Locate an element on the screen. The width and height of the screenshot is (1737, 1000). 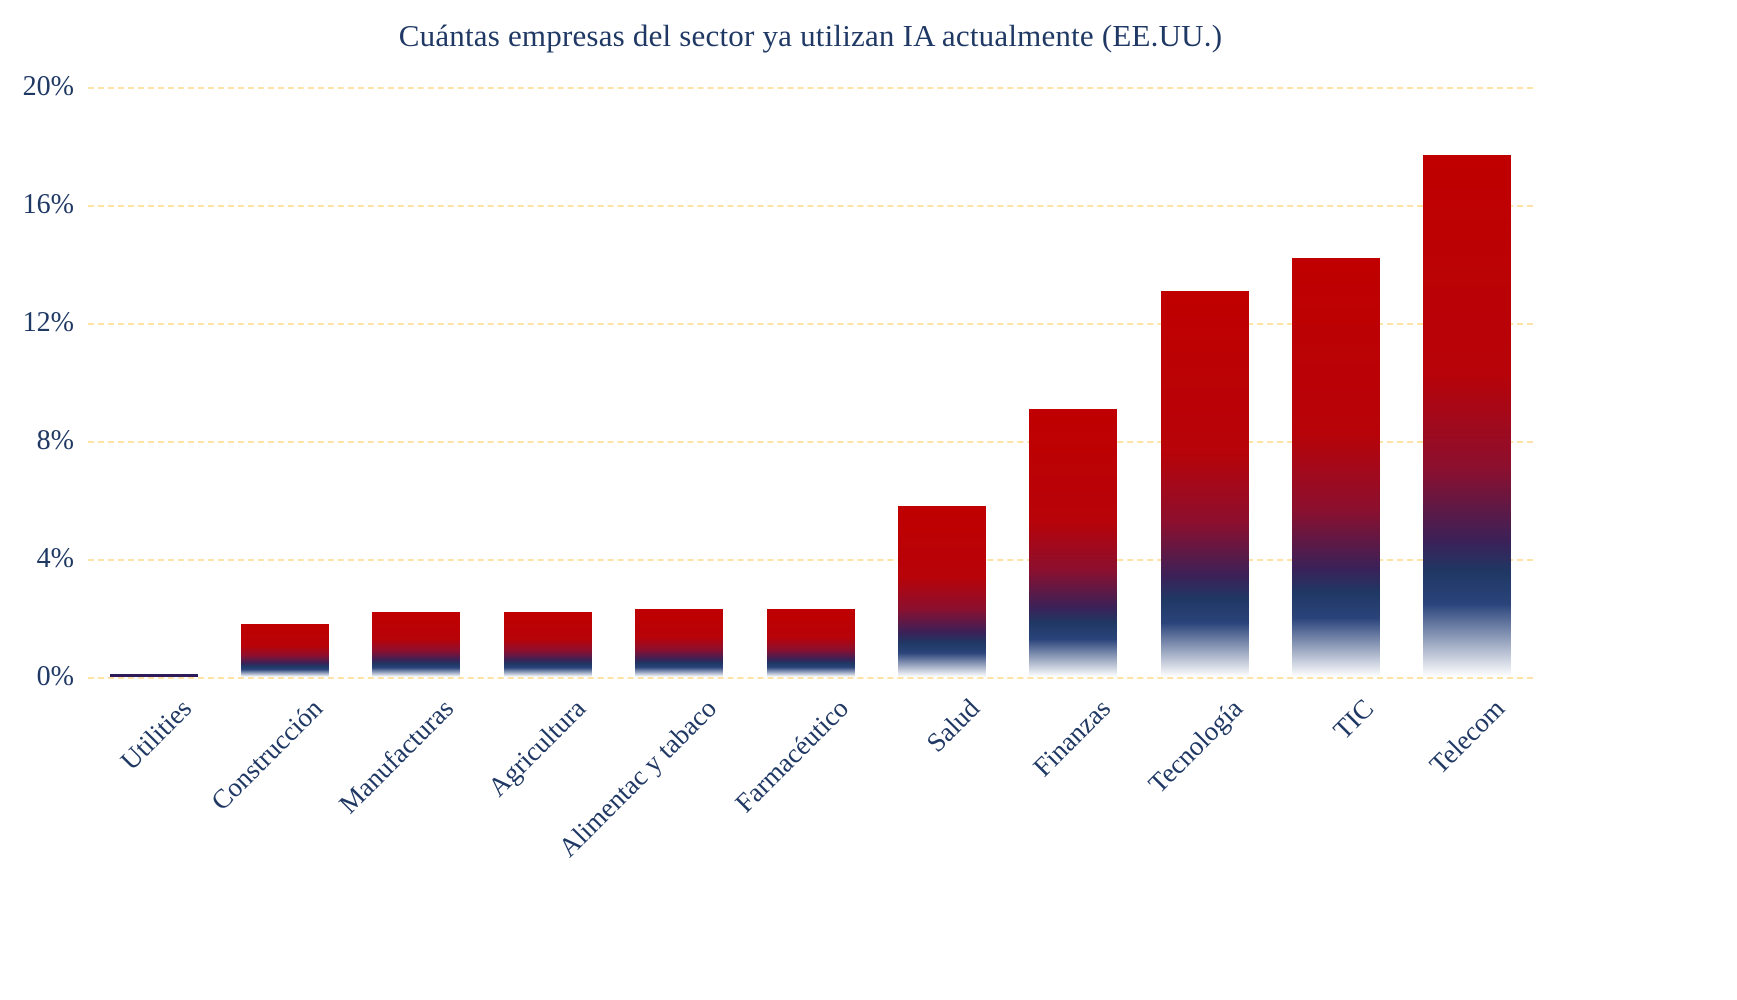
x-axis-category-label: Salud is located at coordinates (953, 725).